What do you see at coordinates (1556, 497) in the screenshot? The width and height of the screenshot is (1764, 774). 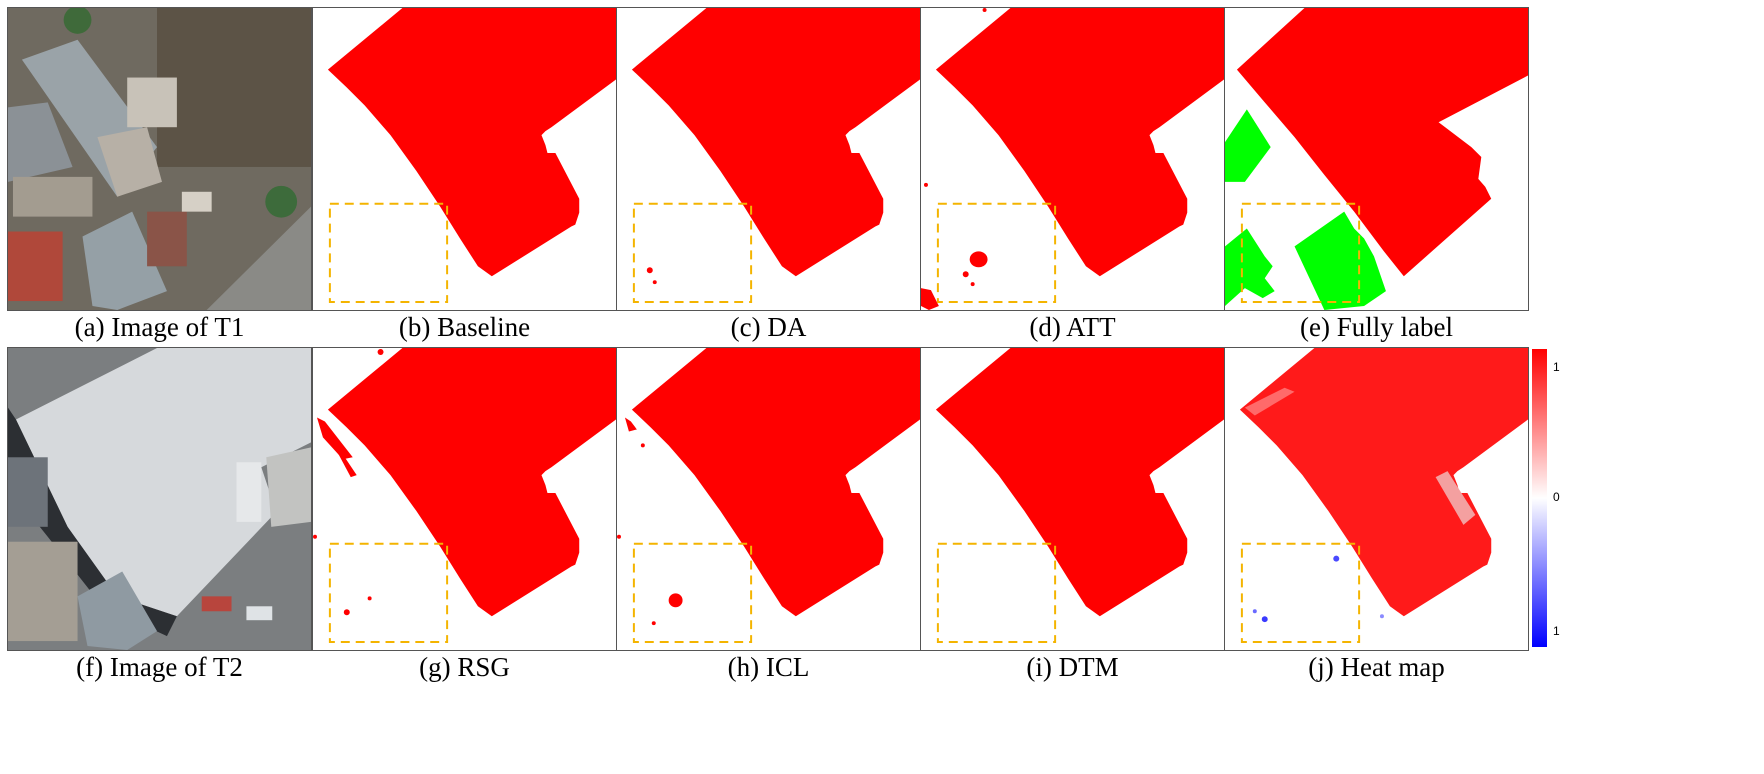 I see `colorbar-label-mid: 0` at bounding box center [1556, 497].